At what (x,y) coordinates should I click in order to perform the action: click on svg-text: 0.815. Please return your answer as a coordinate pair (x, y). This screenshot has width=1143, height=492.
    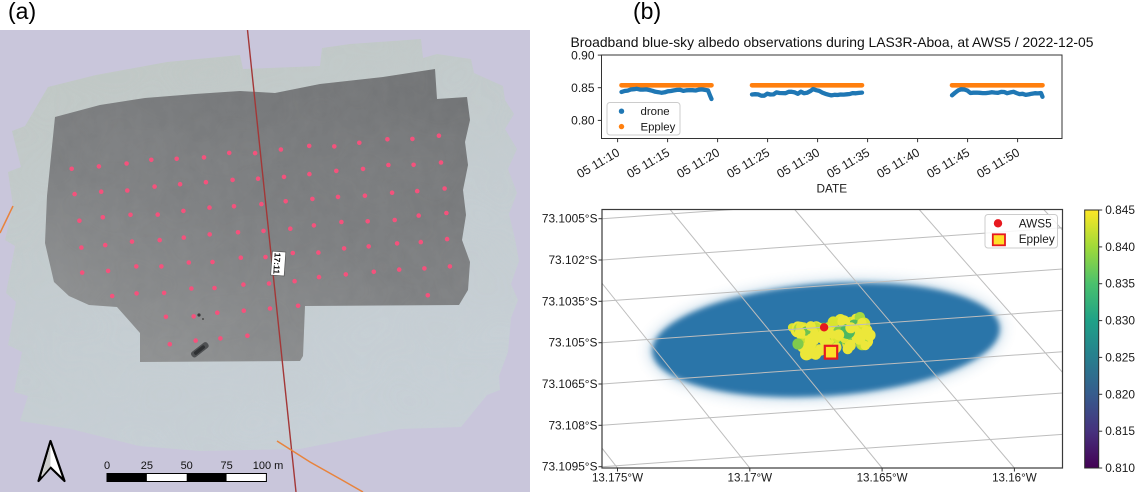
    Looking at the image, I should click on (1120, 431).